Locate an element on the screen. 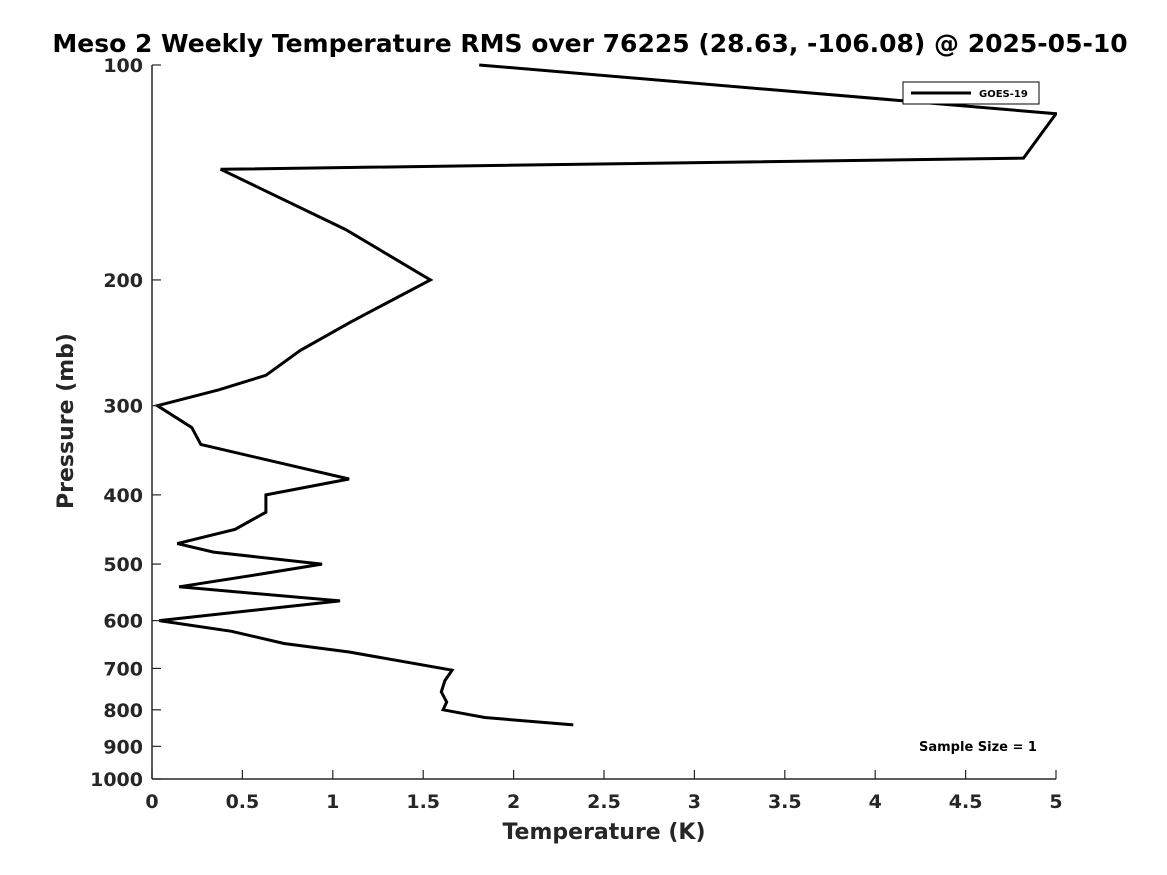 This screenshot has width=1167, height=875. y-ticks: 100 200 300 400 500 600 700 800 900 1000 is located at coordinates (125, 423).